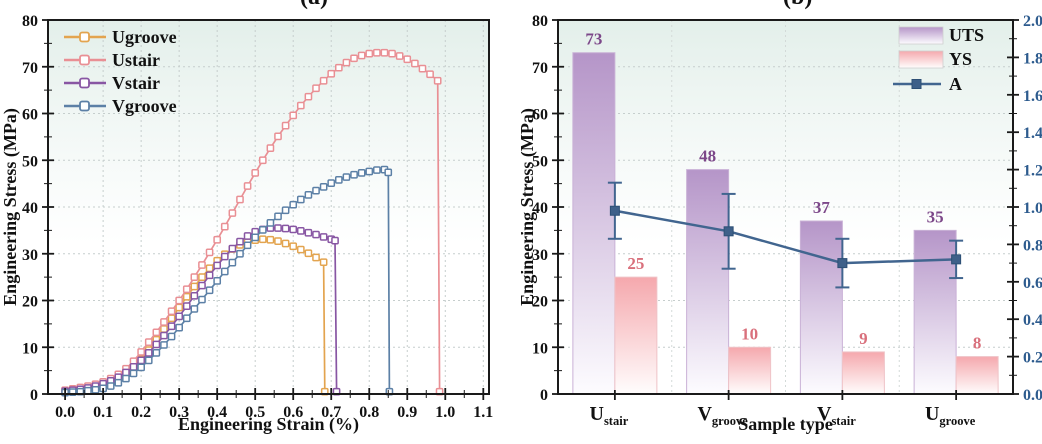 This screenshot has width=1042, height=444. What do you see at coordinates (112, 60) in the screenshot?
I see `legend-item-ustair: Ustair` at bounding box center [112, 60].